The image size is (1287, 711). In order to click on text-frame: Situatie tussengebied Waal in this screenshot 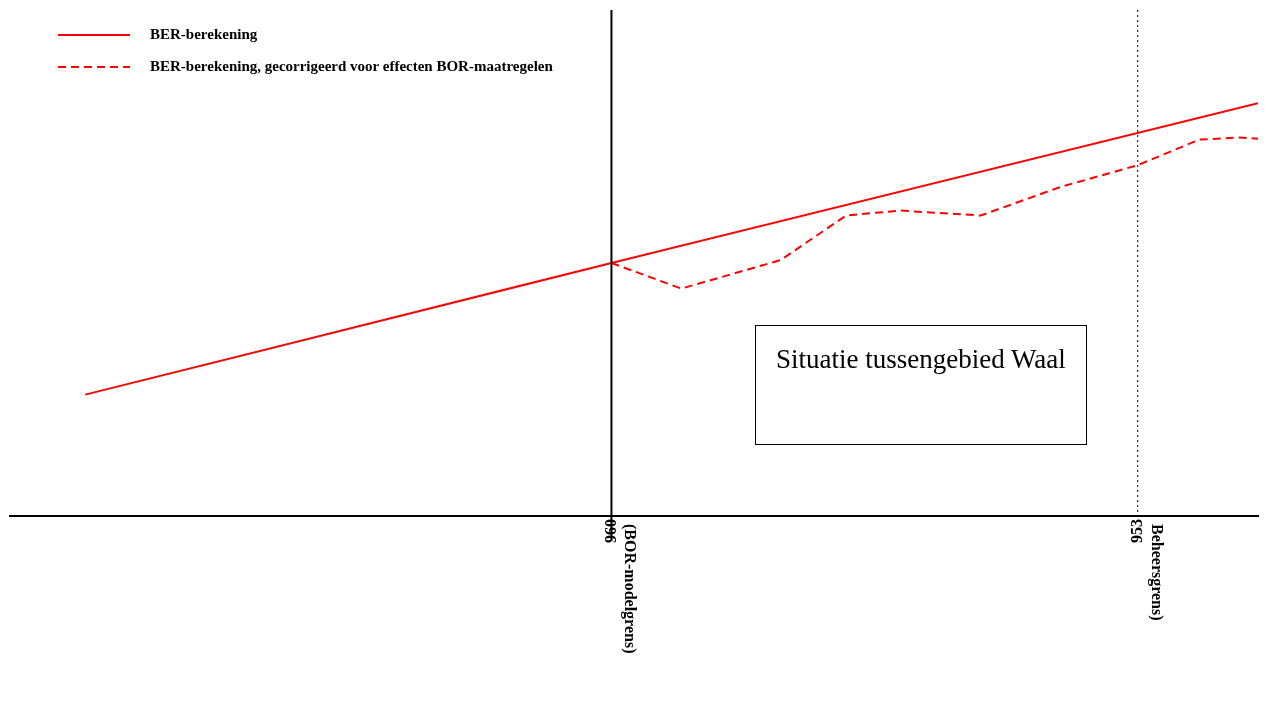, I will do `click(921, 385)`.